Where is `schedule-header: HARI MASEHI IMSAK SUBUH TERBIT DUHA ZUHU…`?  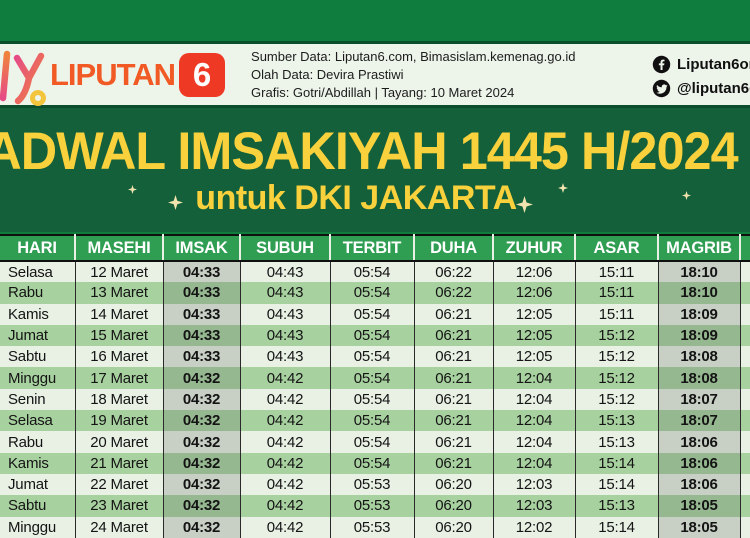 schedule-header: HARI MASEHI IMSAK SUBUH TERBIT DUHA ZUHU… is located at coordinates (375, 248).